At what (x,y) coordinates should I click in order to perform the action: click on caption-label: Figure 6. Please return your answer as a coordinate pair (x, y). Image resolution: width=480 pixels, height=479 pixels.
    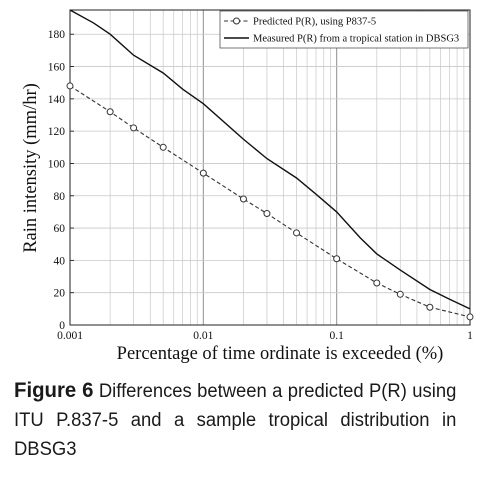
    Looking at the image, I should click on (54, 390).